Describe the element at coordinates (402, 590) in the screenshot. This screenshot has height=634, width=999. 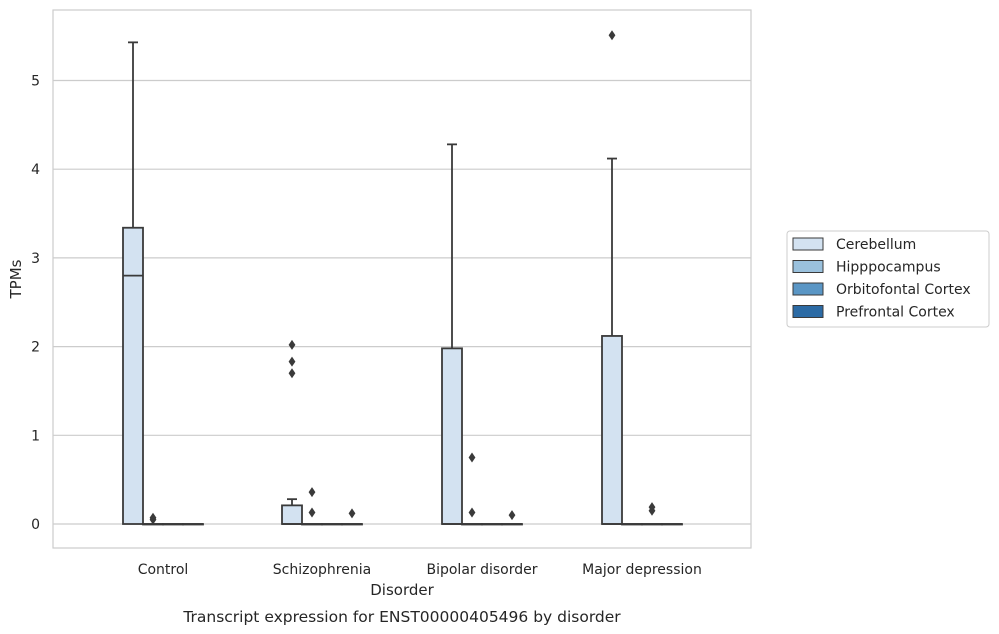
I see `x-axis-title: Disorder` at that location.